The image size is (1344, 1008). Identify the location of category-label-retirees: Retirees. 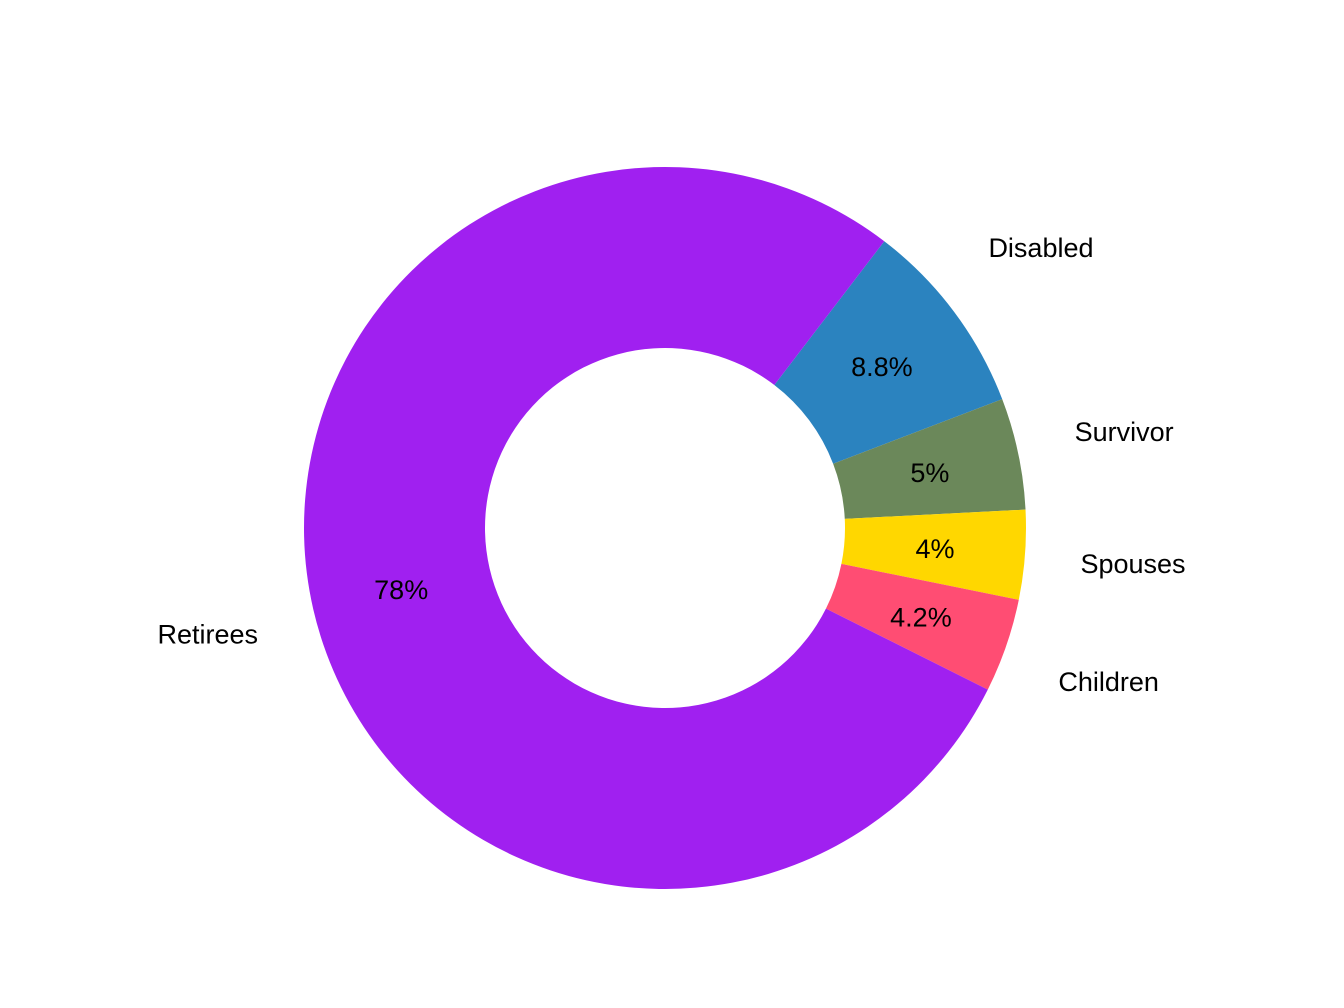
(207, 635).